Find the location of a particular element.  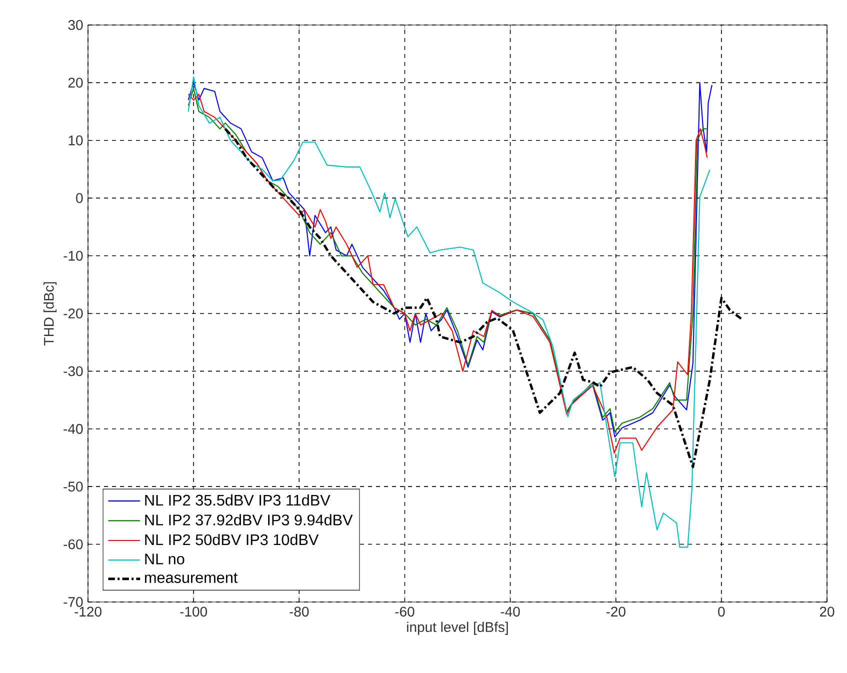

legend-label: measurement is located at coordinates (191, 577).